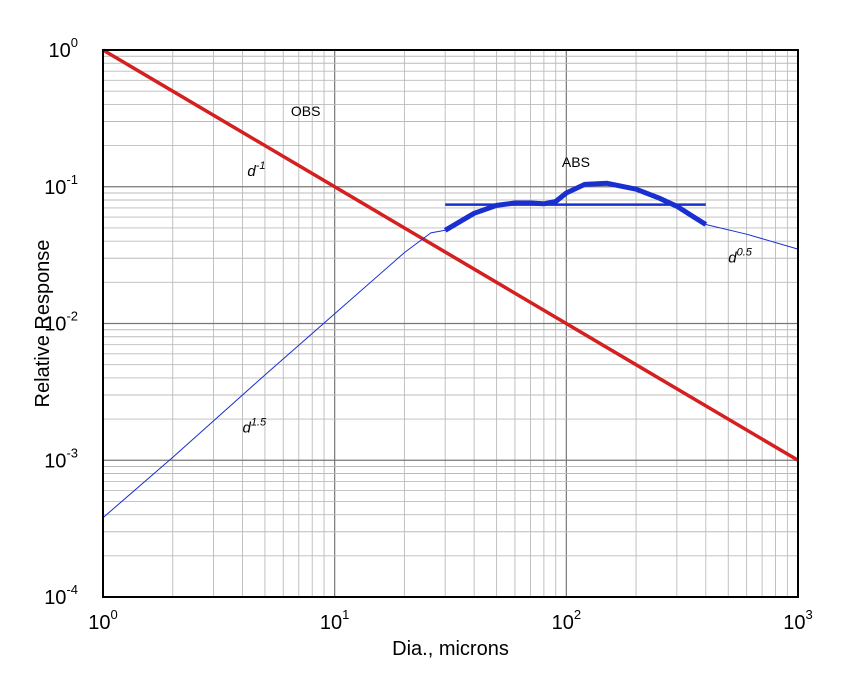  Describe the element at coordinates (256, 170) in the screenshot. I see `exponent-annotation: d-1` at that location.